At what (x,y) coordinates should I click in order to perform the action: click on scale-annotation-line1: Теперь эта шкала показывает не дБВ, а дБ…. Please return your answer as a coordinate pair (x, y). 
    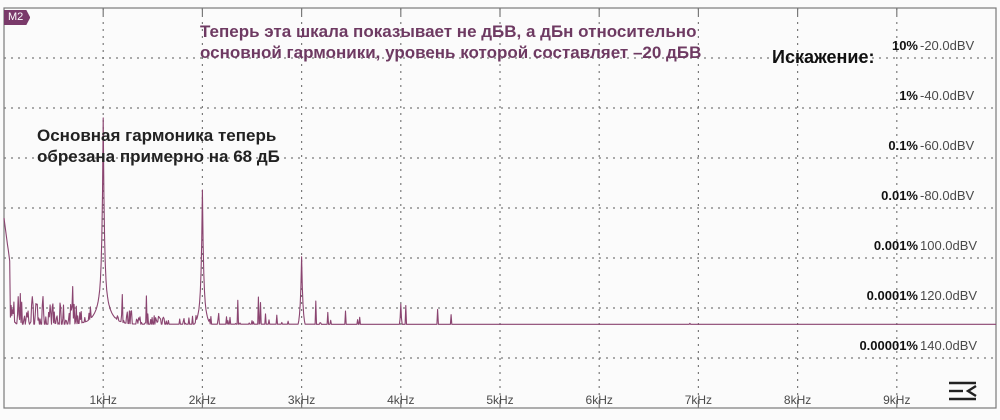
    Looking at the image, I should click on (448, 31).